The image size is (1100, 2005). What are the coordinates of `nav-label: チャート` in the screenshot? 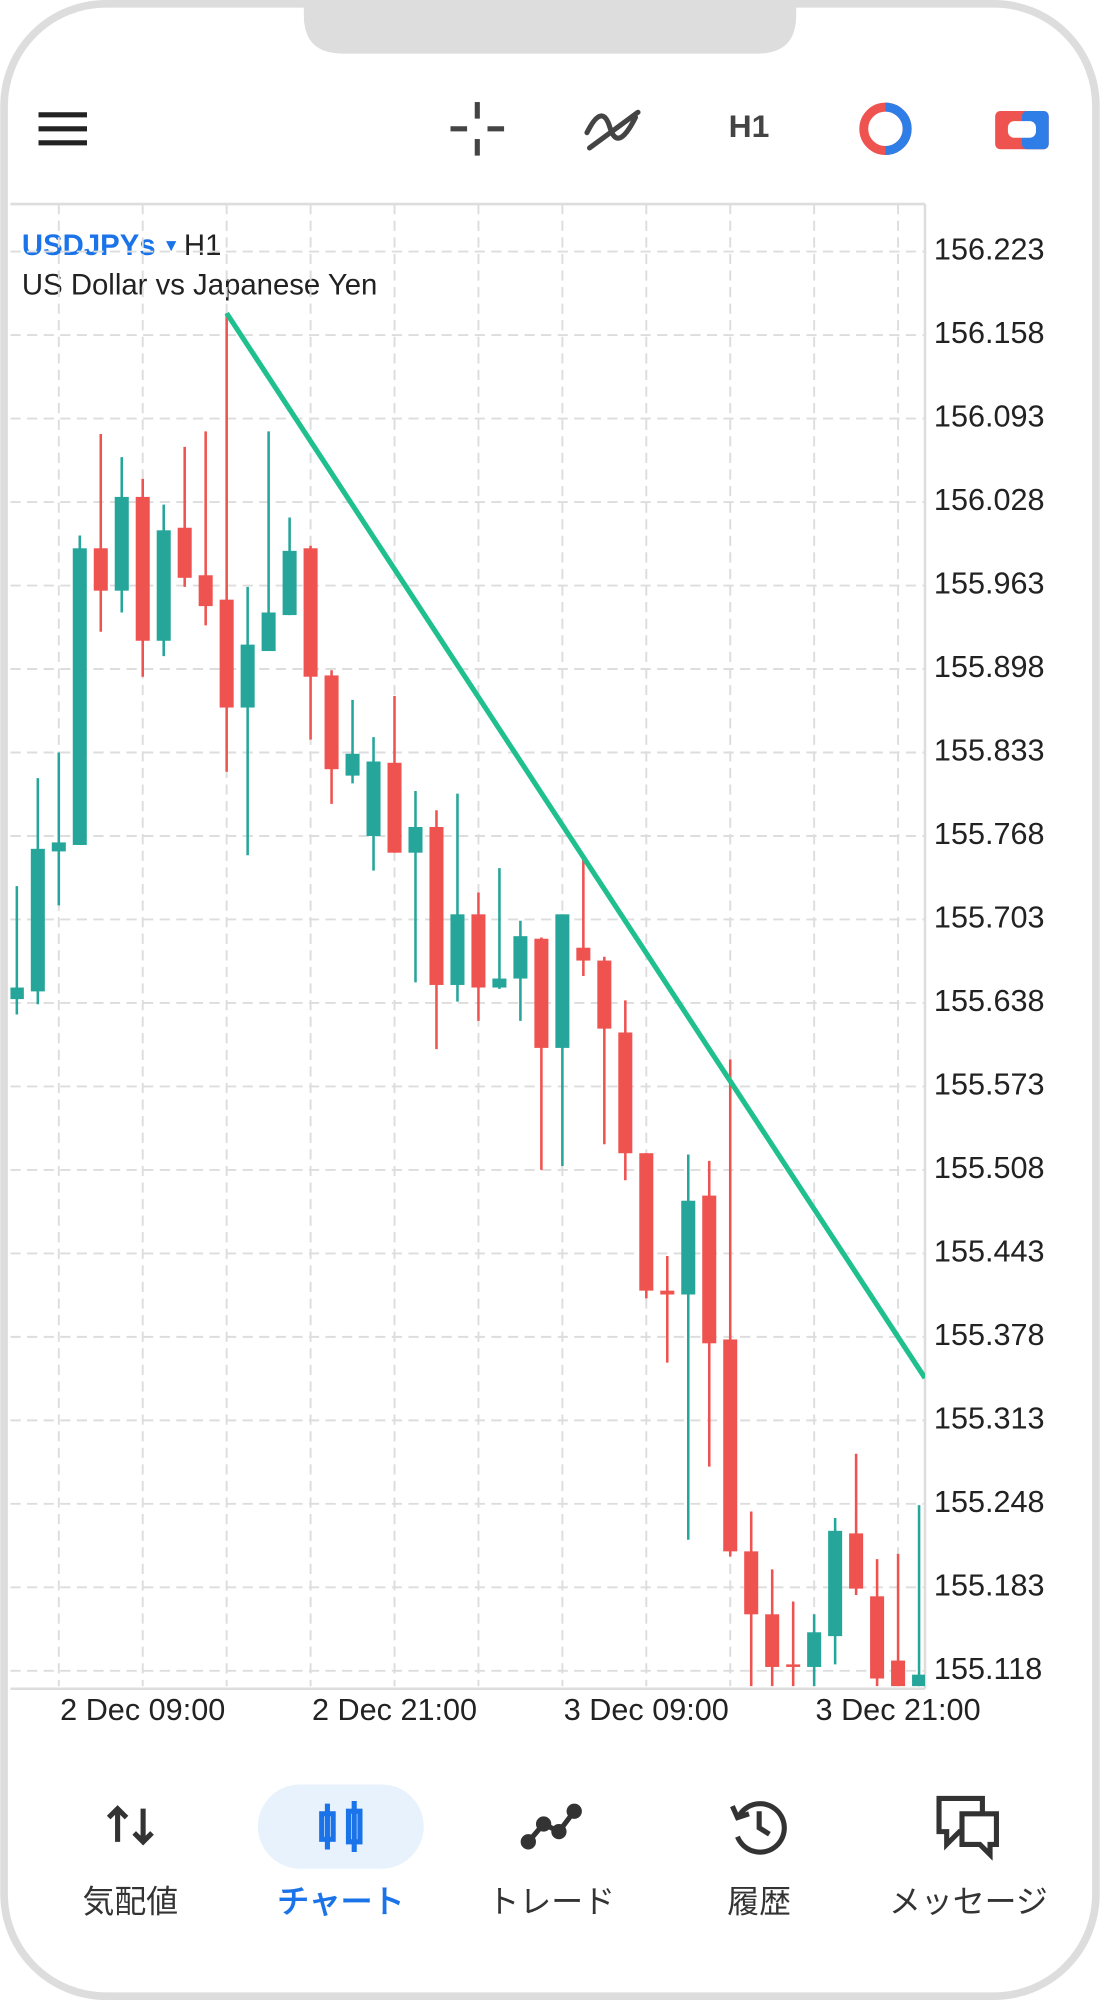 It's located at (340, 1902).